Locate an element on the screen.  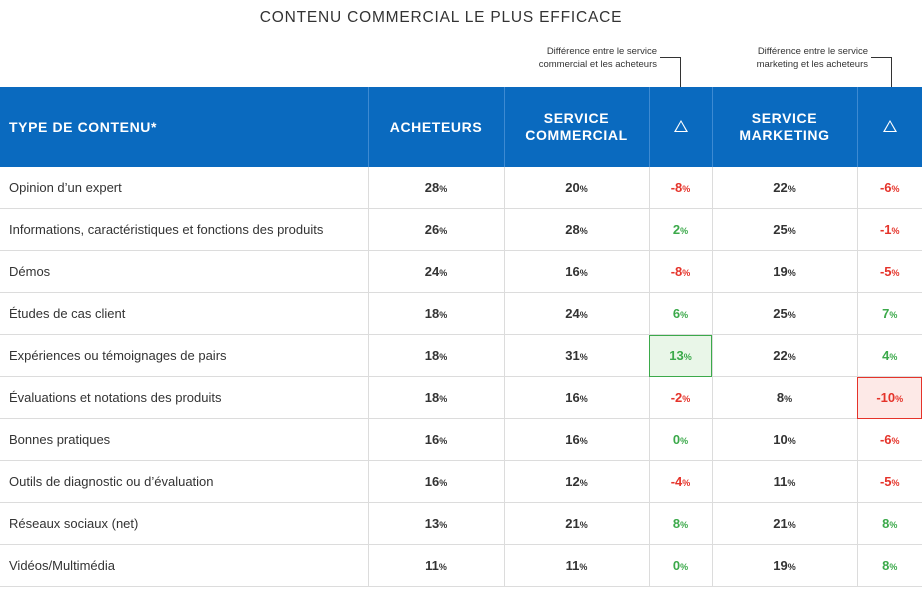
marketing-difference-number: -10 is located at coordinates (886, 397).